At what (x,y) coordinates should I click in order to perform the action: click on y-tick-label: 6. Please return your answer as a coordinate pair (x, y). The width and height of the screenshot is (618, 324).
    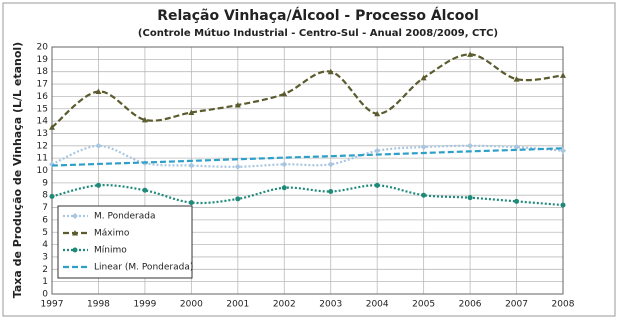
    Looking at the image, I should click on (45, 220).